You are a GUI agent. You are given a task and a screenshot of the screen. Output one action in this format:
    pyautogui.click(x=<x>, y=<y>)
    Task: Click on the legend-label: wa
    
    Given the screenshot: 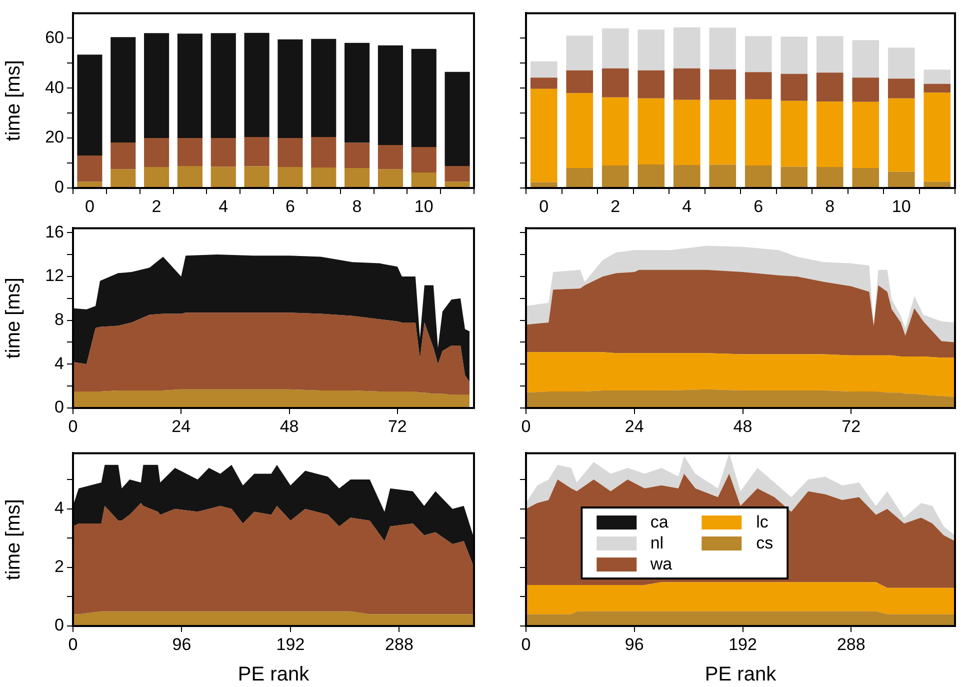 What is the action you would take?
    pyautogui.click(x=661, y=564)
    